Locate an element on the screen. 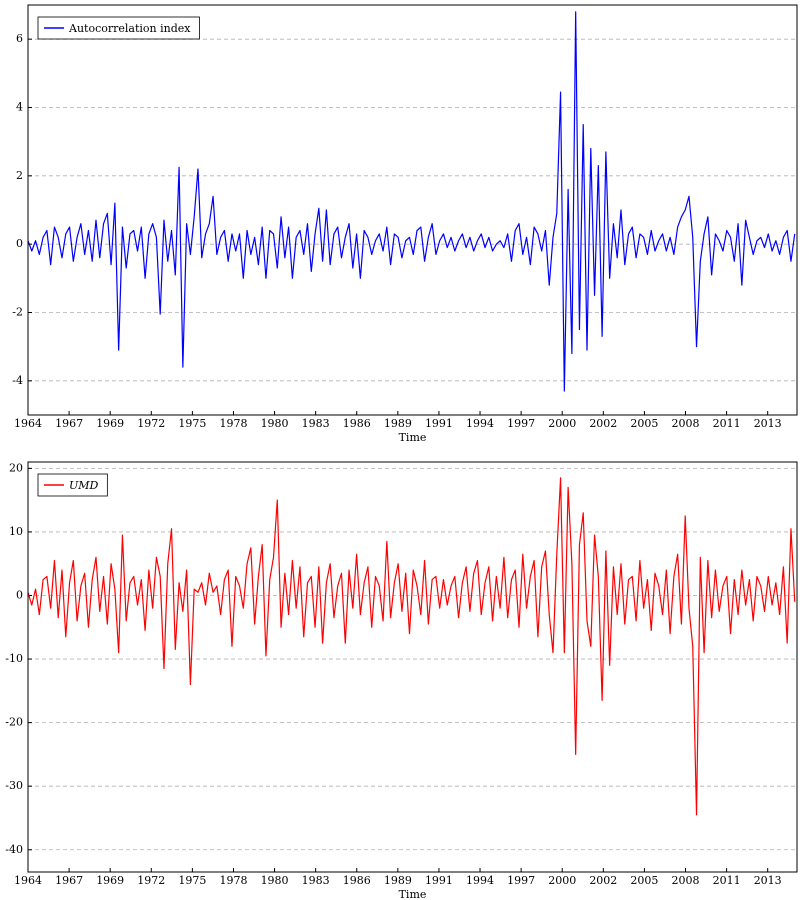 The width and height of the screenshot is (804, 900). legend-label: Autocorrelation index is located at coordinates (129, 28).